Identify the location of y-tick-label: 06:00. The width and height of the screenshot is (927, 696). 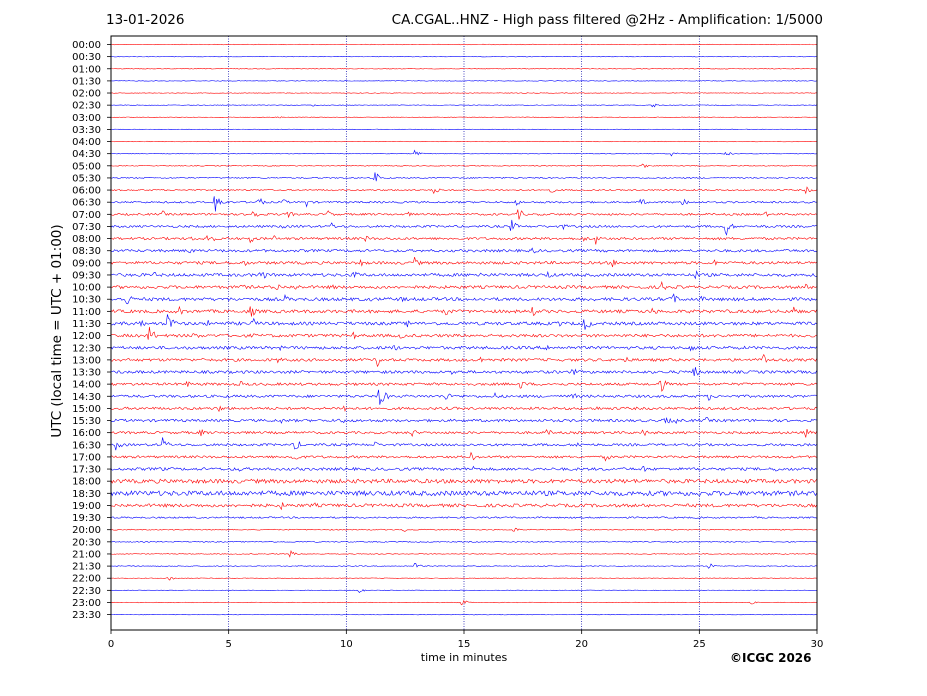
(86, 191).